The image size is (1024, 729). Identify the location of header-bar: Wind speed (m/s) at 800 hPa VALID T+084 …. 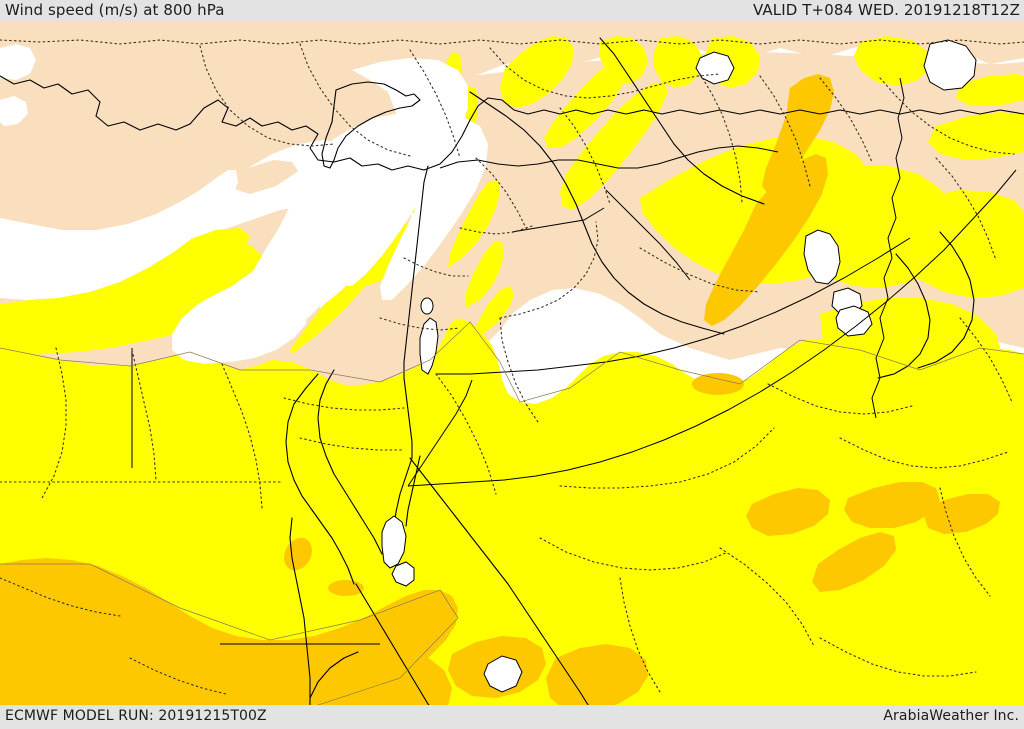
(512, 10).